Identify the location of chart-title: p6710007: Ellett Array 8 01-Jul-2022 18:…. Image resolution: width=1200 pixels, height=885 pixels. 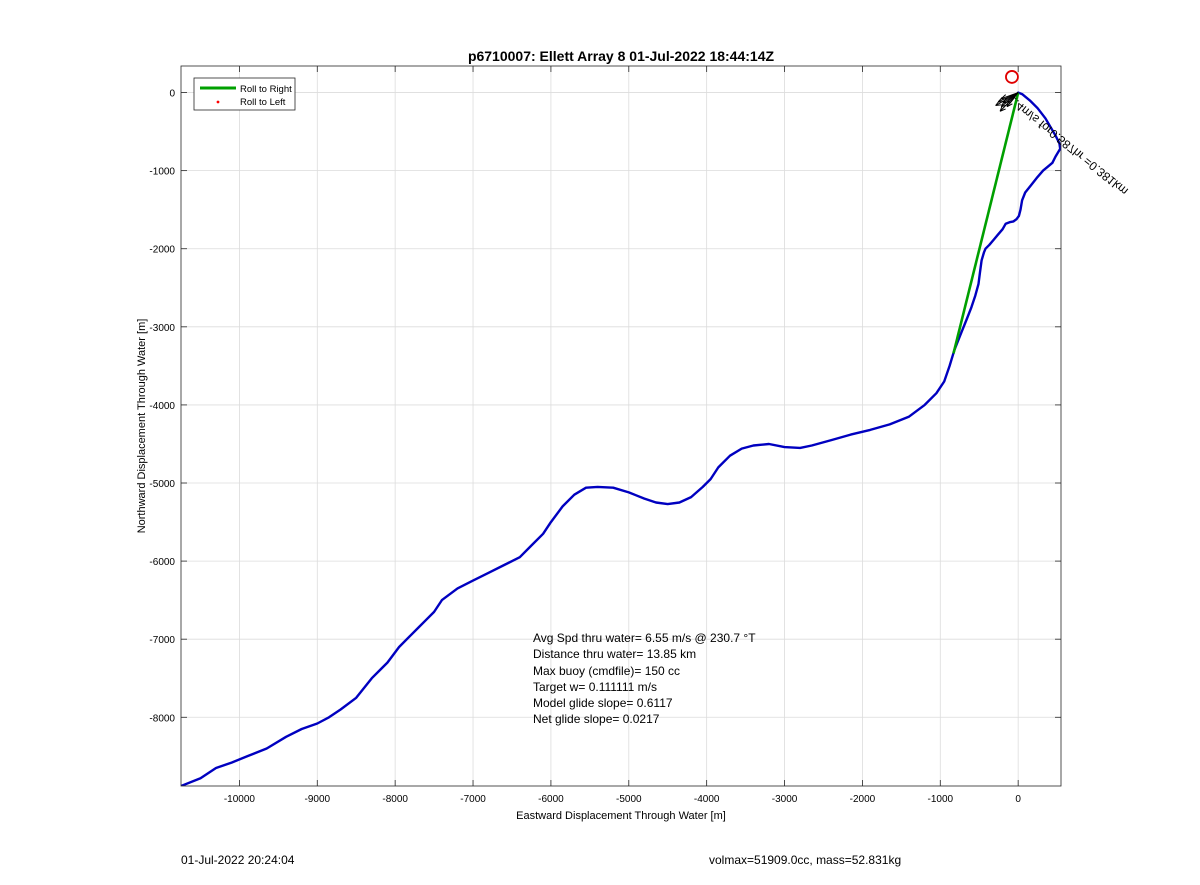
(621, 56).